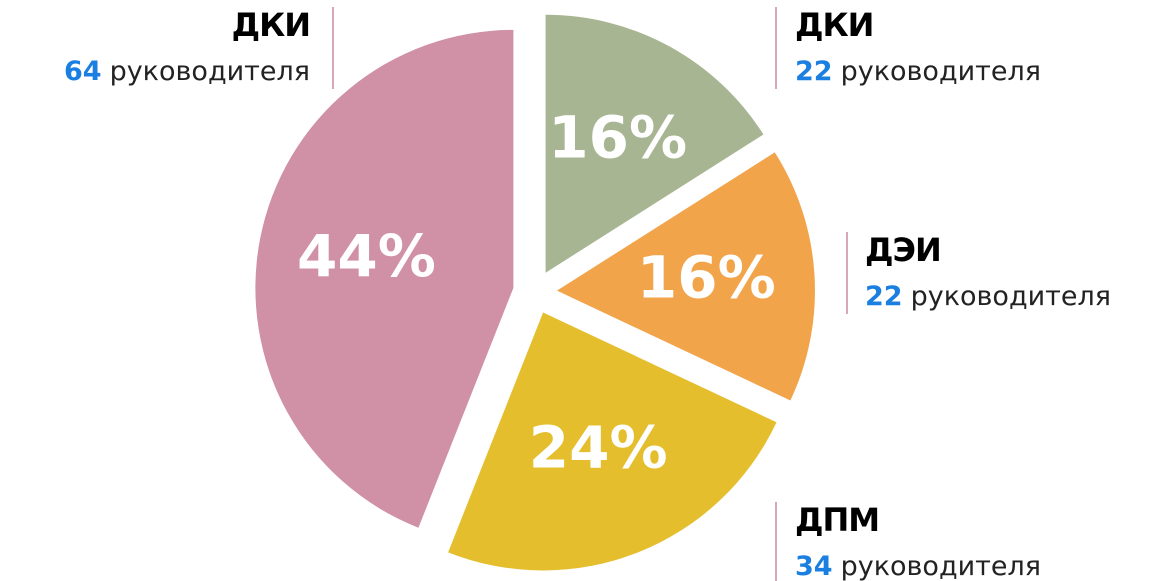 Image resolution: width=1155 pixels, height=581 pixels. Describe the element at coordinates (366, 256) in the screenshot. I see `slice-label: 44%` at that location.